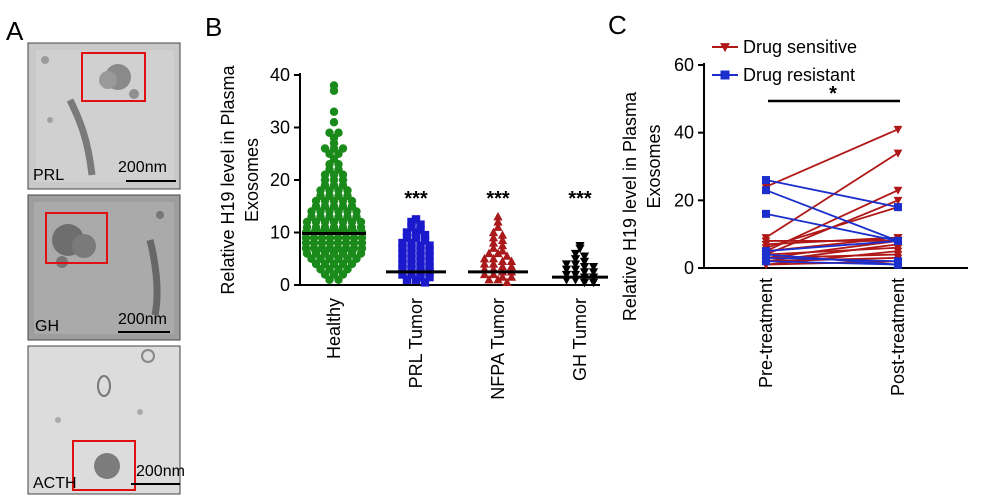  I want to click on b-category-label: GH Tumor, so click(580, 339).